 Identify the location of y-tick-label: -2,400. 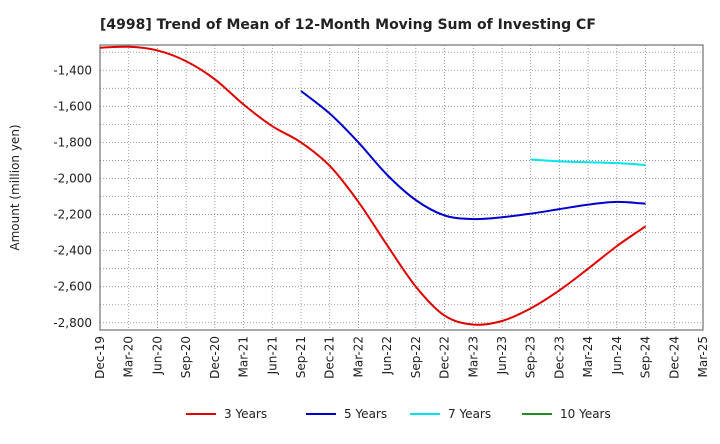
(72, 251).